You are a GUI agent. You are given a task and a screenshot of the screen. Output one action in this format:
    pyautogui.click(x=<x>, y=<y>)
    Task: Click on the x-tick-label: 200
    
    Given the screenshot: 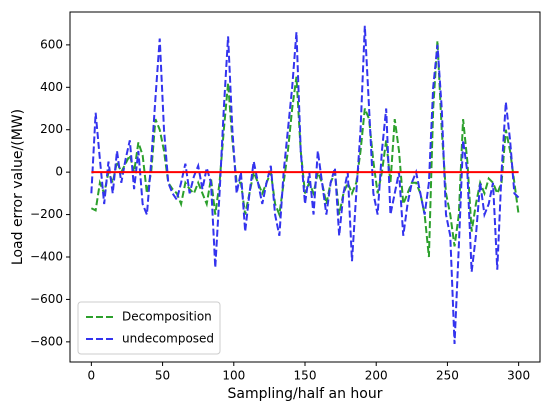 What is the action you would take?
    pyautogui.click(x=376, y=376)
    